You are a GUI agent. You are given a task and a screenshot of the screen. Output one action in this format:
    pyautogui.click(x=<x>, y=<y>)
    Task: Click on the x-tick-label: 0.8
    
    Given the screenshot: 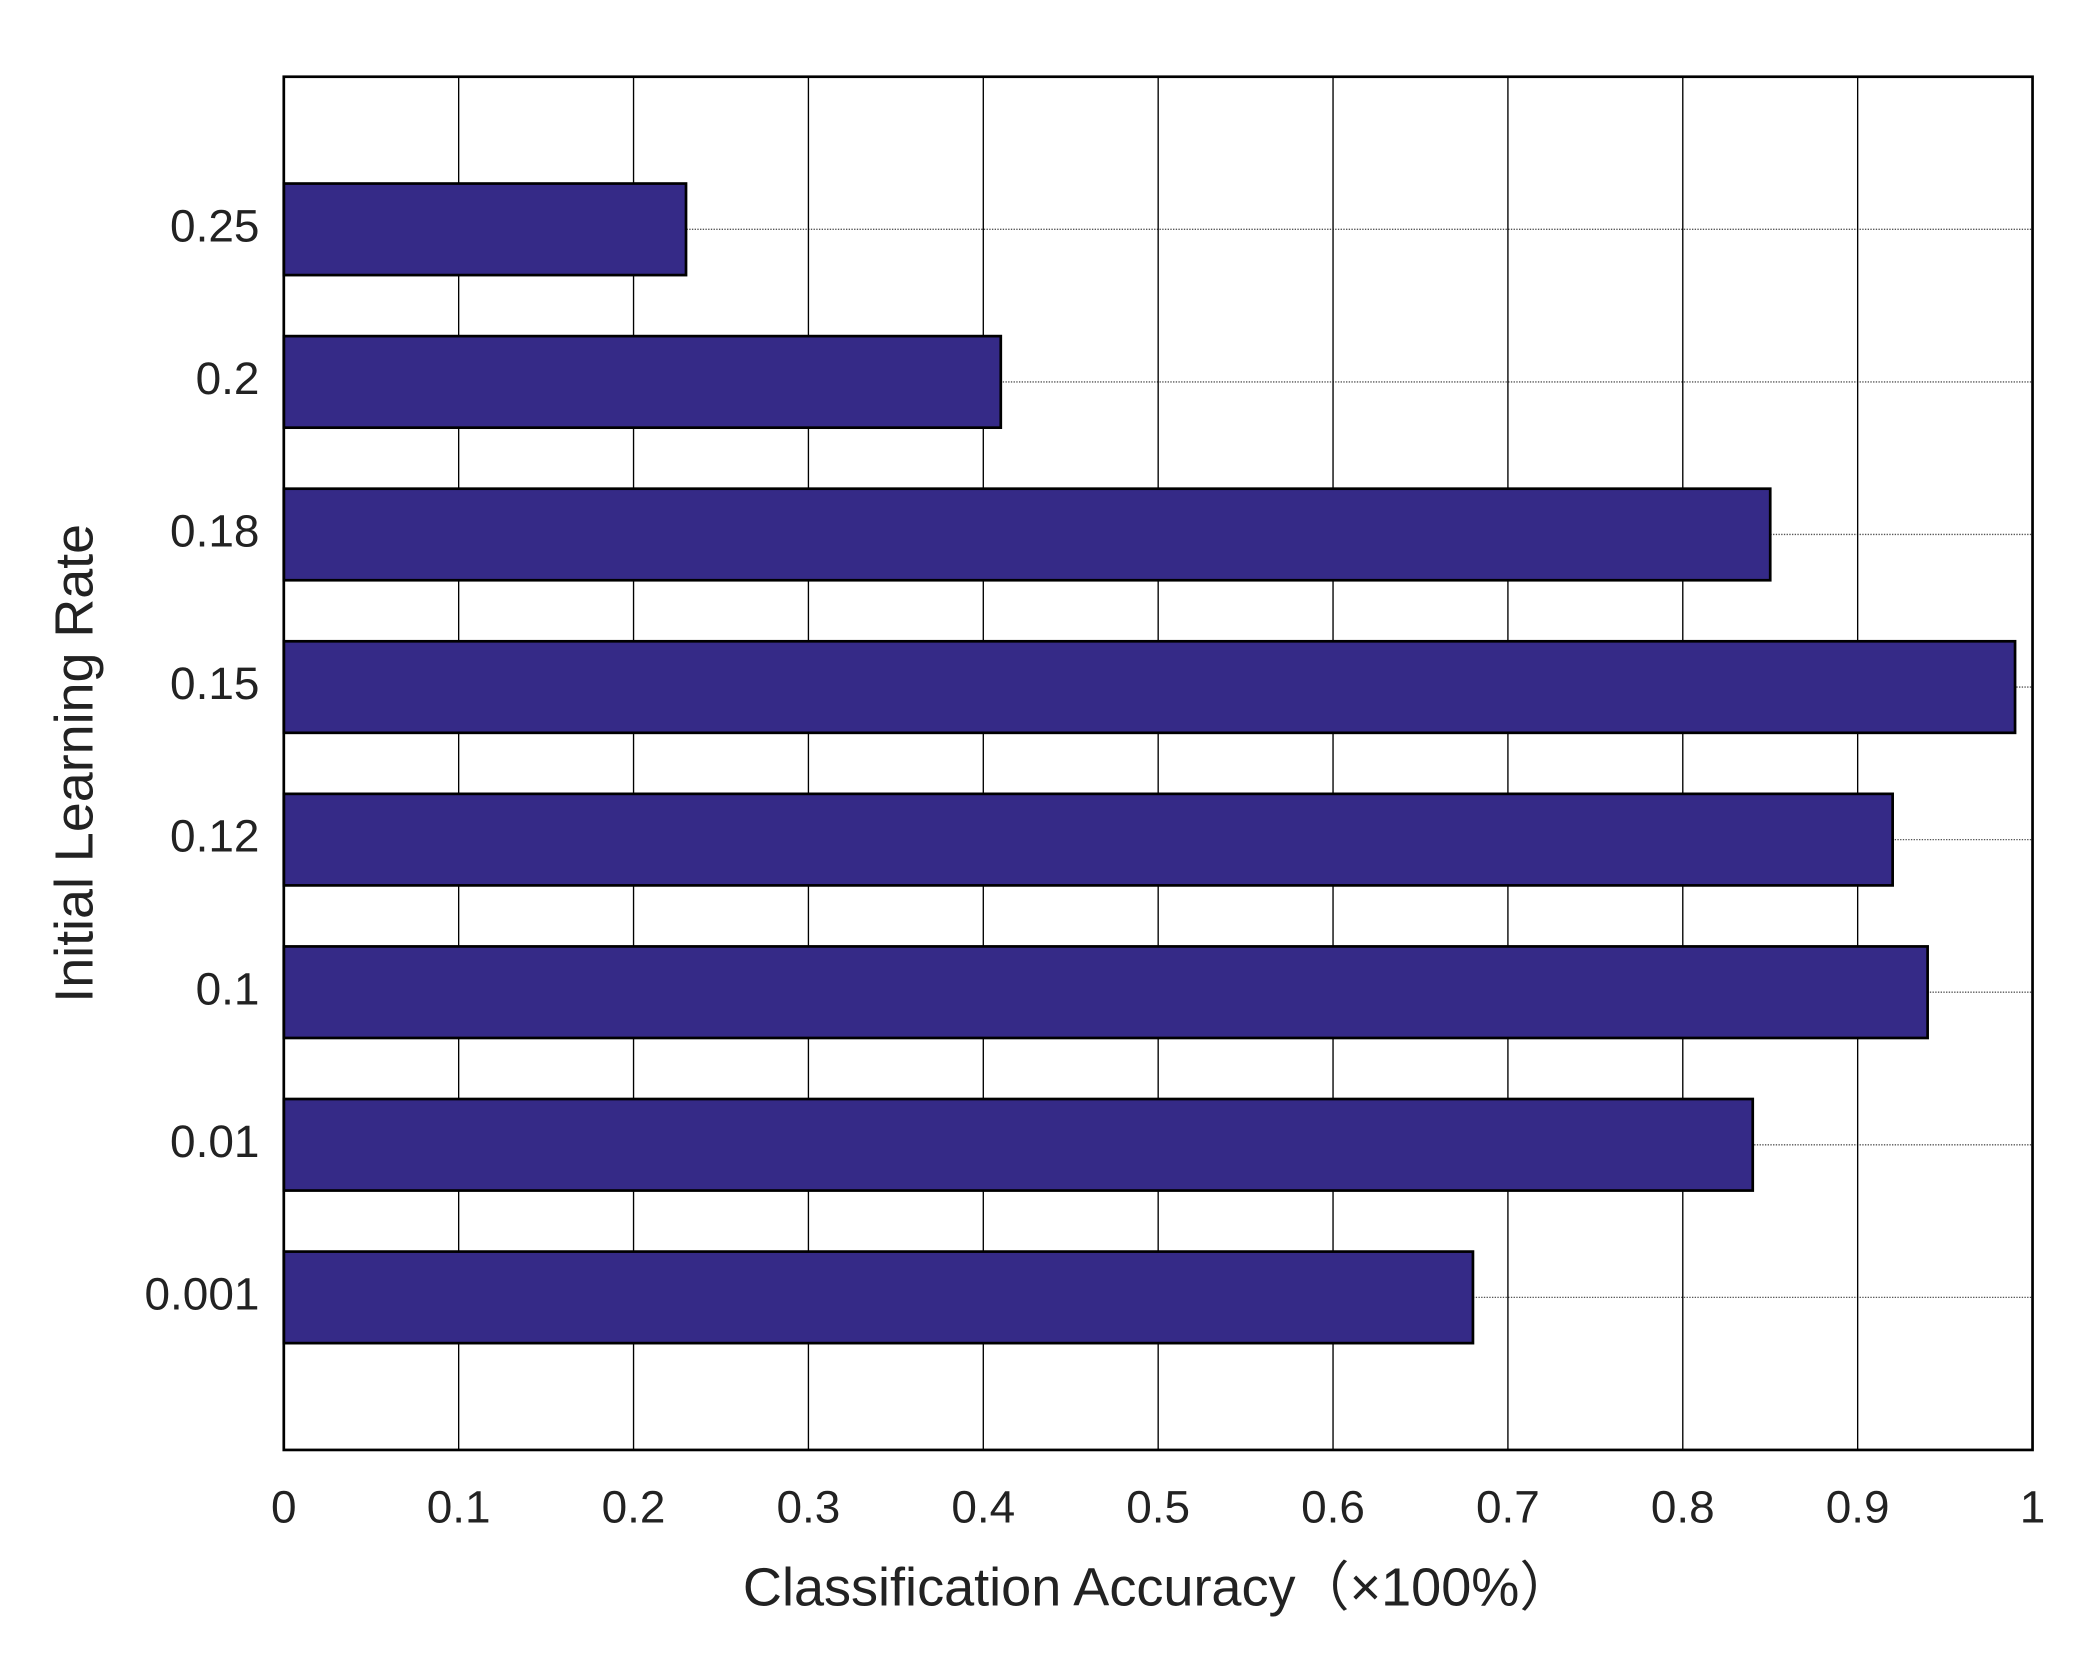 What is the action you would take?
    pyautogui.click(x=1683, y=1507)
    